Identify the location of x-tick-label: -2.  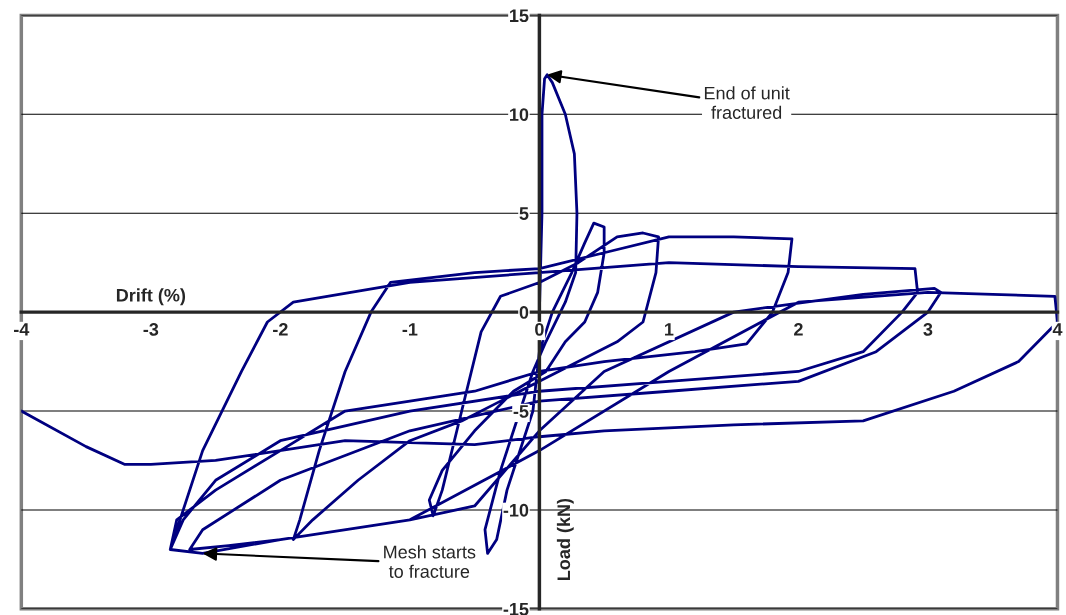
(280, 329).